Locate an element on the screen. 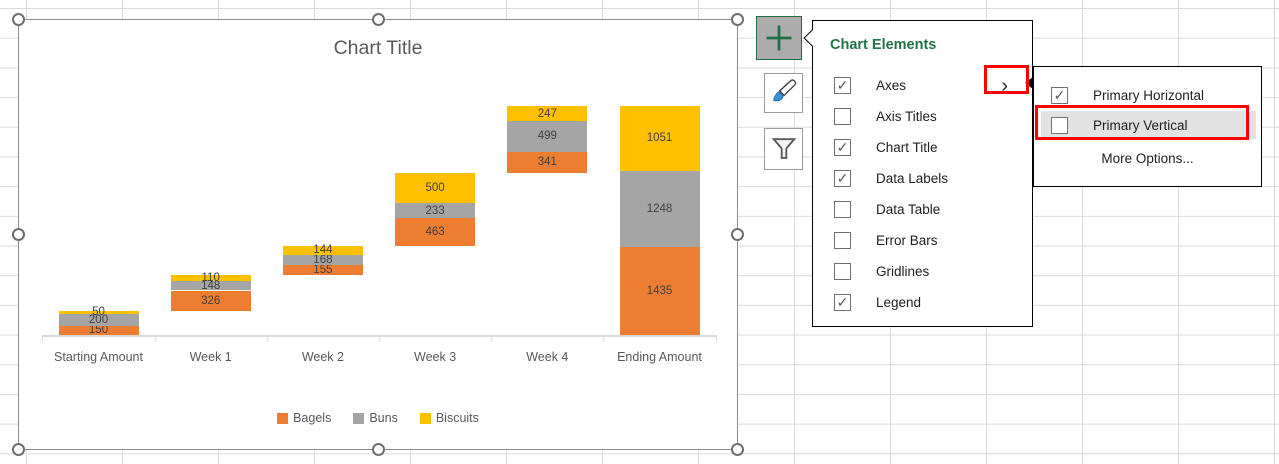  data-label: 341 is located at coordinates (547, 162).